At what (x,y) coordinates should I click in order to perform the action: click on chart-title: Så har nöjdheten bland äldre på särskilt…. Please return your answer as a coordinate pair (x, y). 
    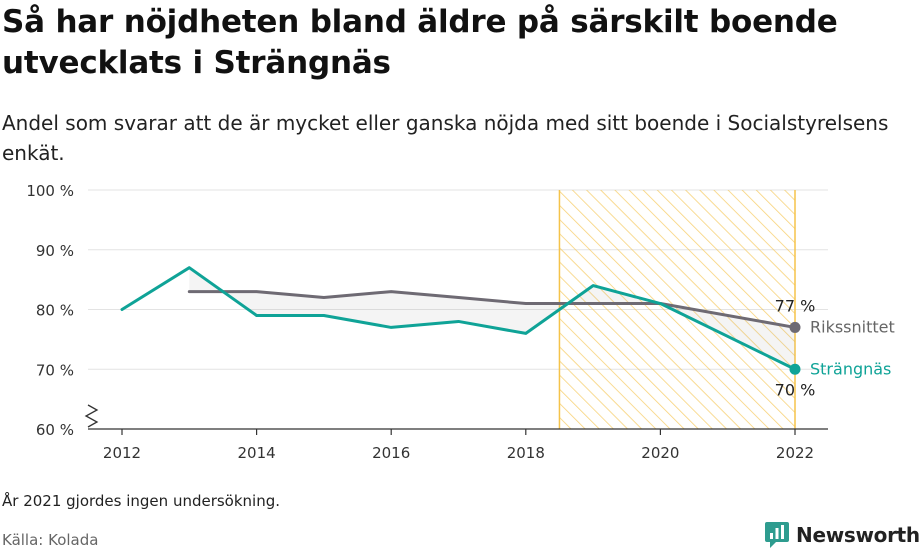
    Looking at the image, I should click on (420, 42).